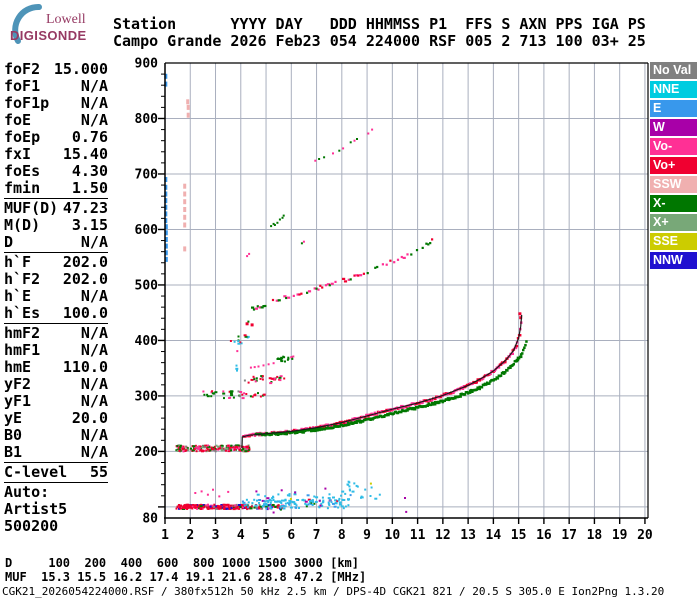  What do you see at coordinates (673, 146) in the screenshot?
I see `legend-entry-Vo-: Vo-` at bounding box center [673, 146].